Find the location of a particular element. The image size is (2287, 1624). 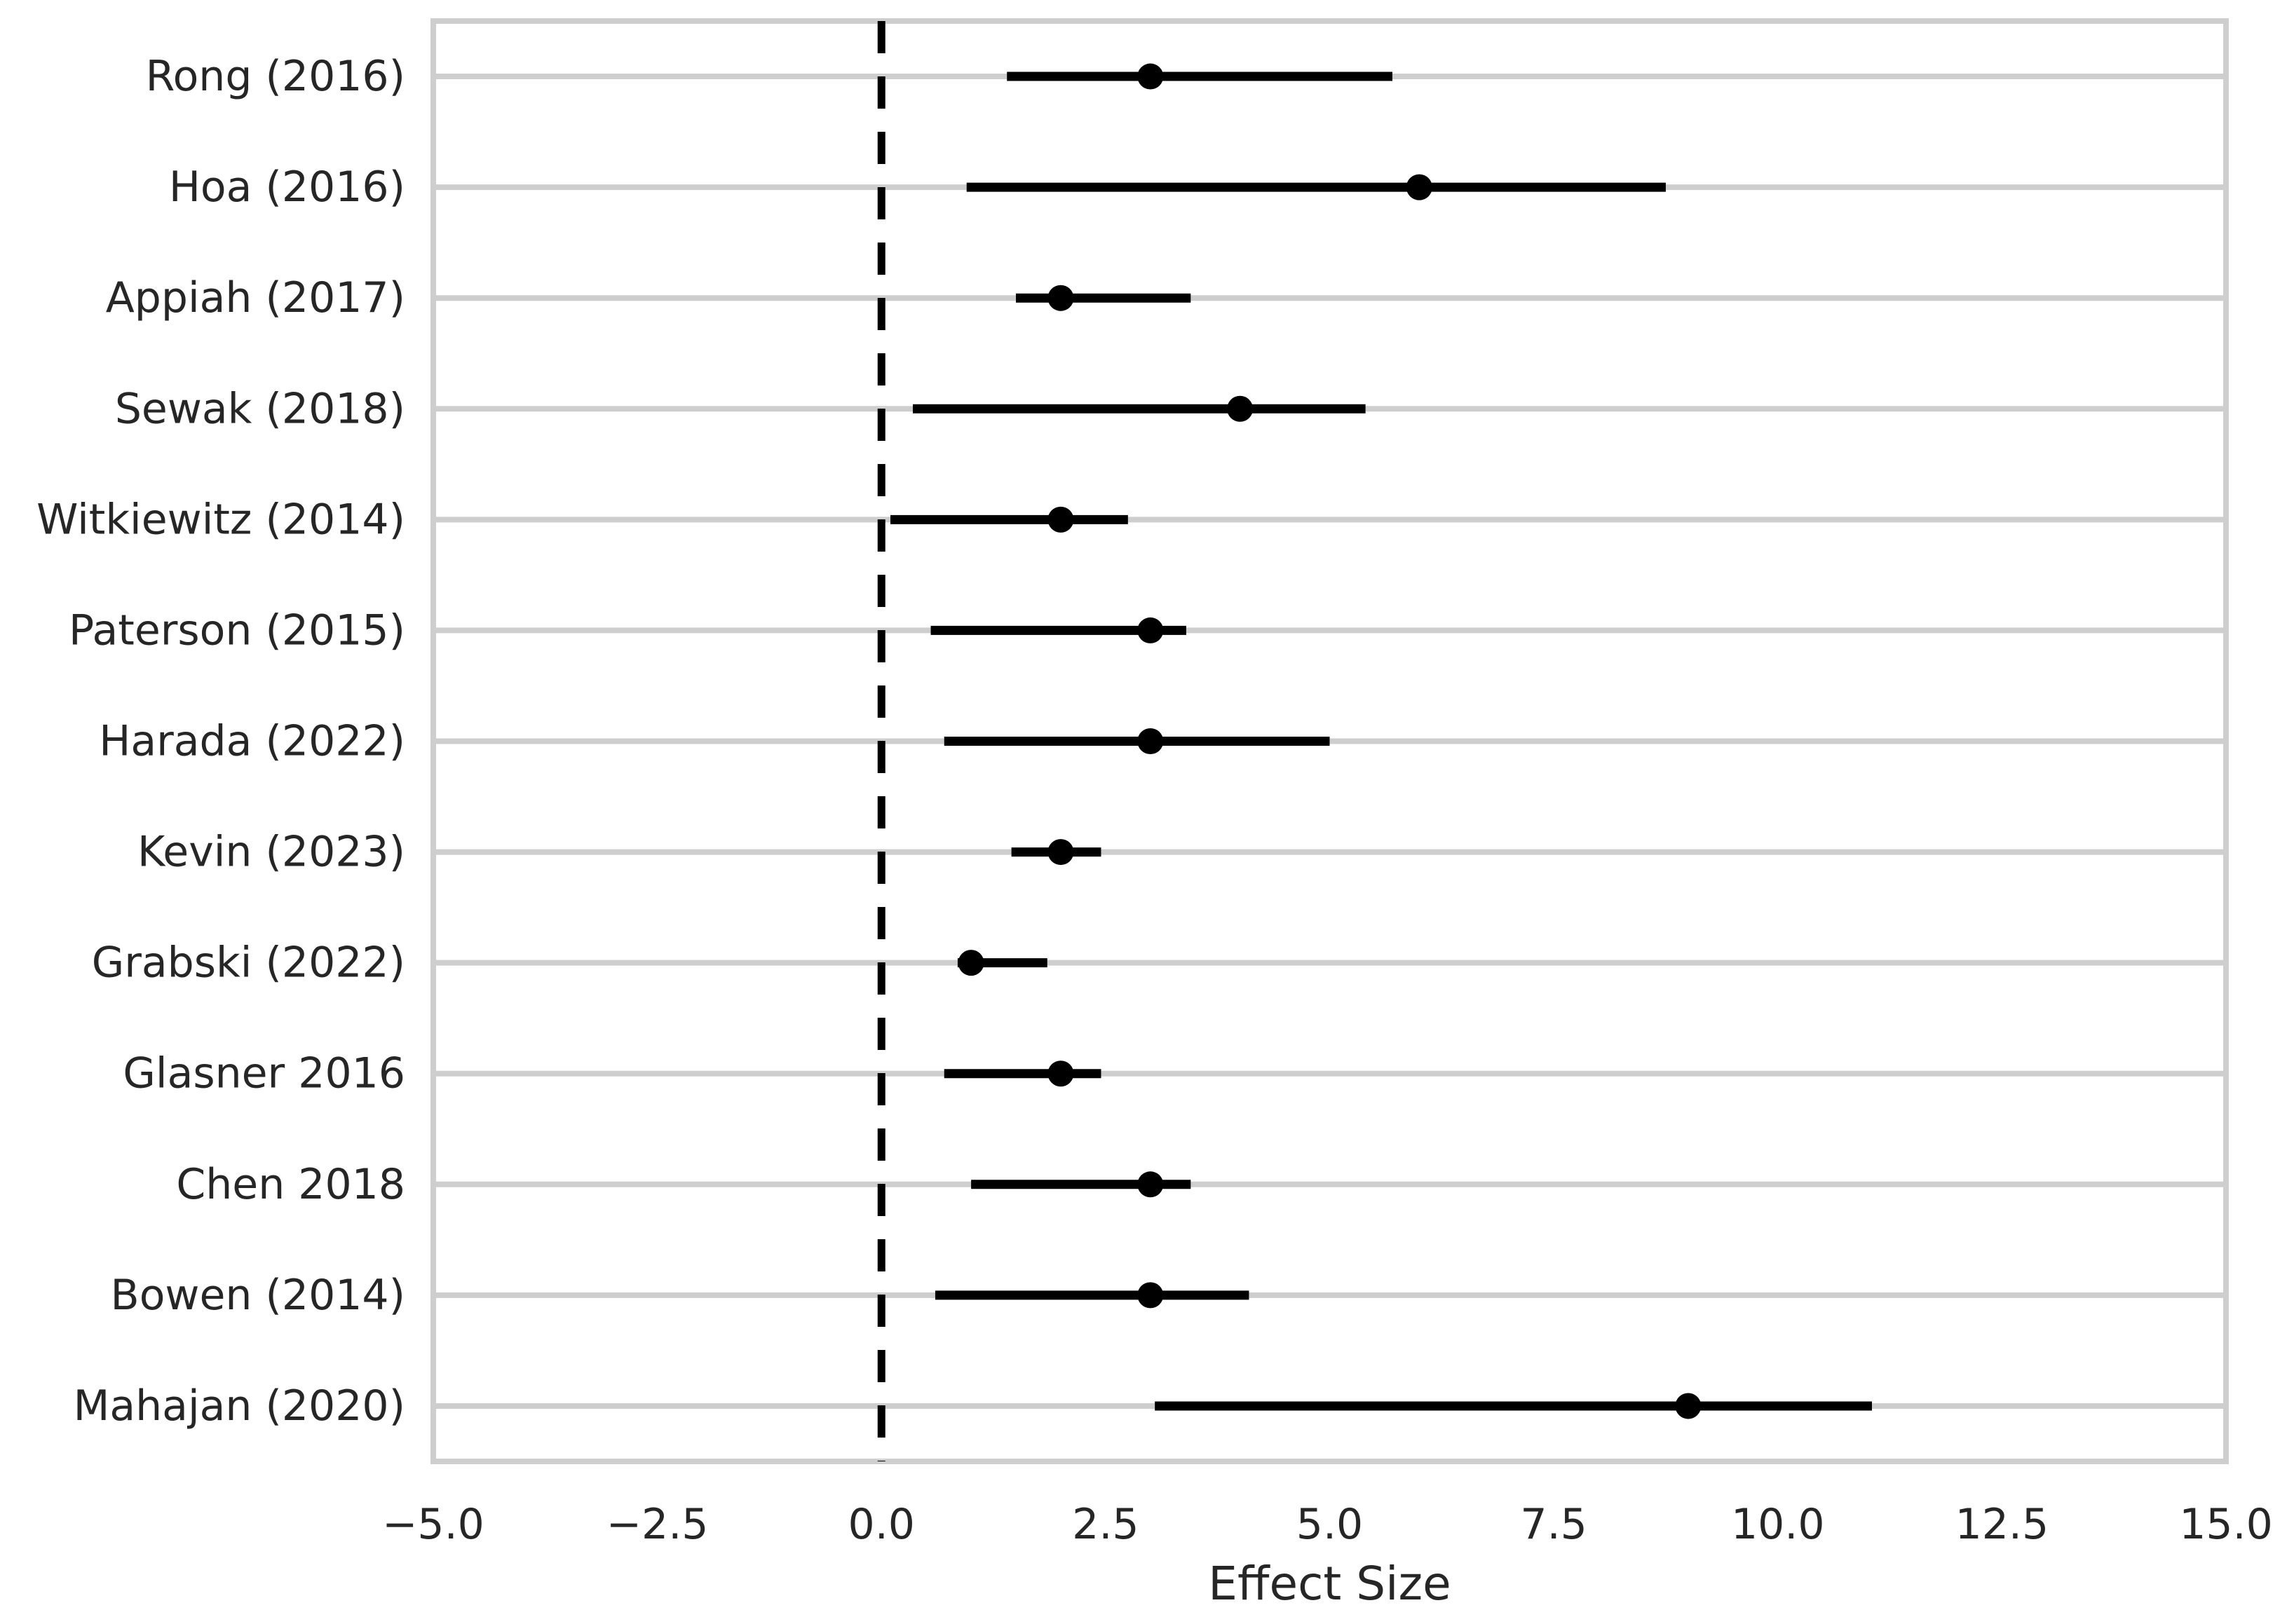

x-tick-label: 10.0 is located at coordinates (1778, 1524).